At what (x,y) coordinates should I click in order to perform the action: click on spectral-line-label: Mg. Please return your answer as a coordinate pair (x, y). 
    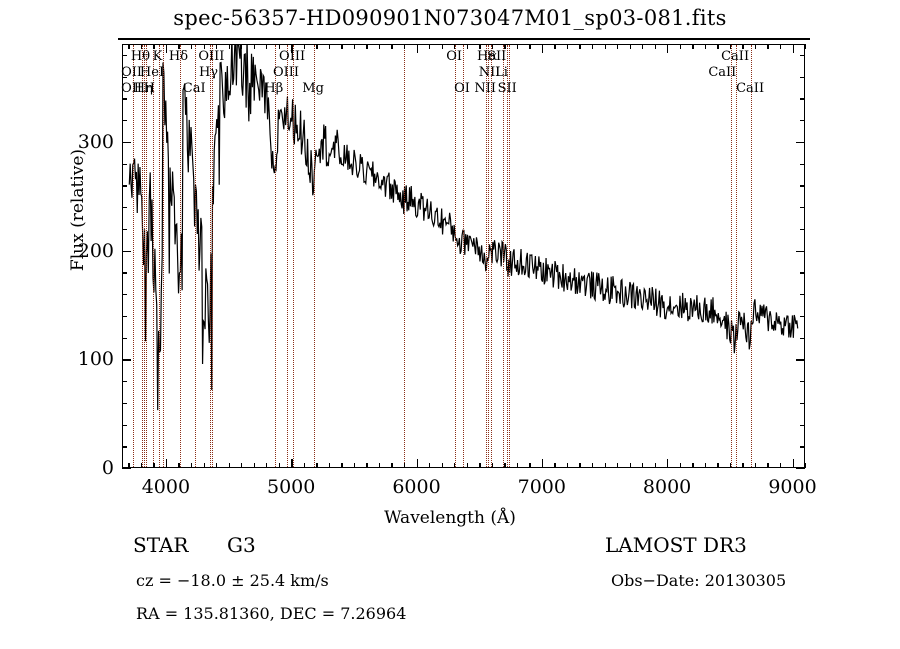
    Looking at the image, I should click on (313, 88).